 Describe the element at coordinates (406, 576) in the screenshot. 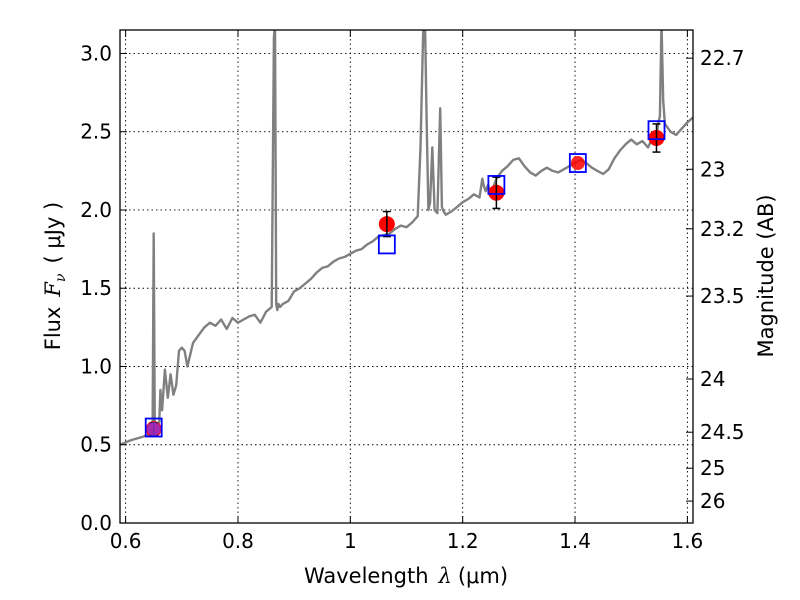

I see `x-axis-label: Wavelength λ (μm)` at that location.